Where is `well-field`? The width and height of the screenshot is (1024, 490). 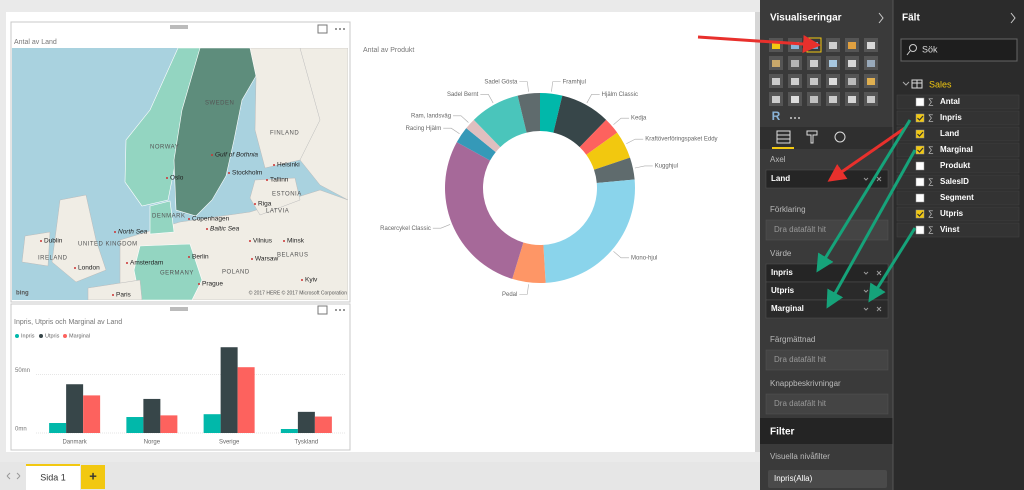
well-field is located at coordinates (827, 179).